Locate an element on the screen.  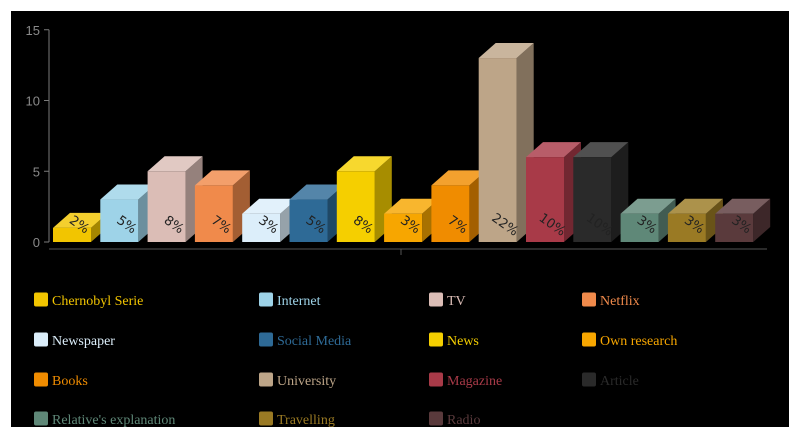
legend-item: Books is located at coordinates (61, 381).